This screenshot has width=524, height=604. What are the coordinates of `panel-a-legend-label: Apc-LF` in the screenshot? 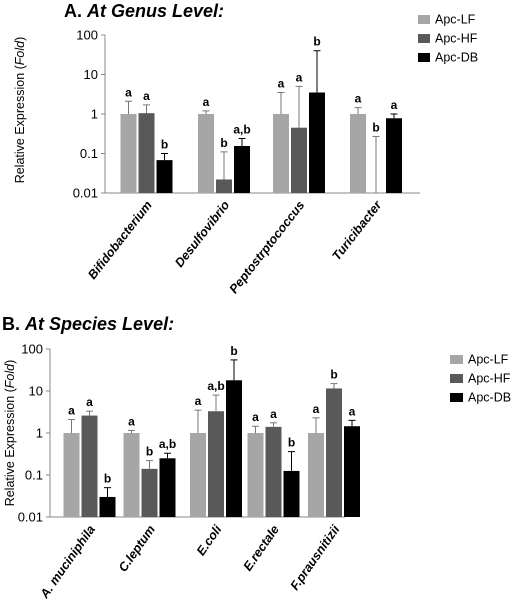 It's located at (455, 20).